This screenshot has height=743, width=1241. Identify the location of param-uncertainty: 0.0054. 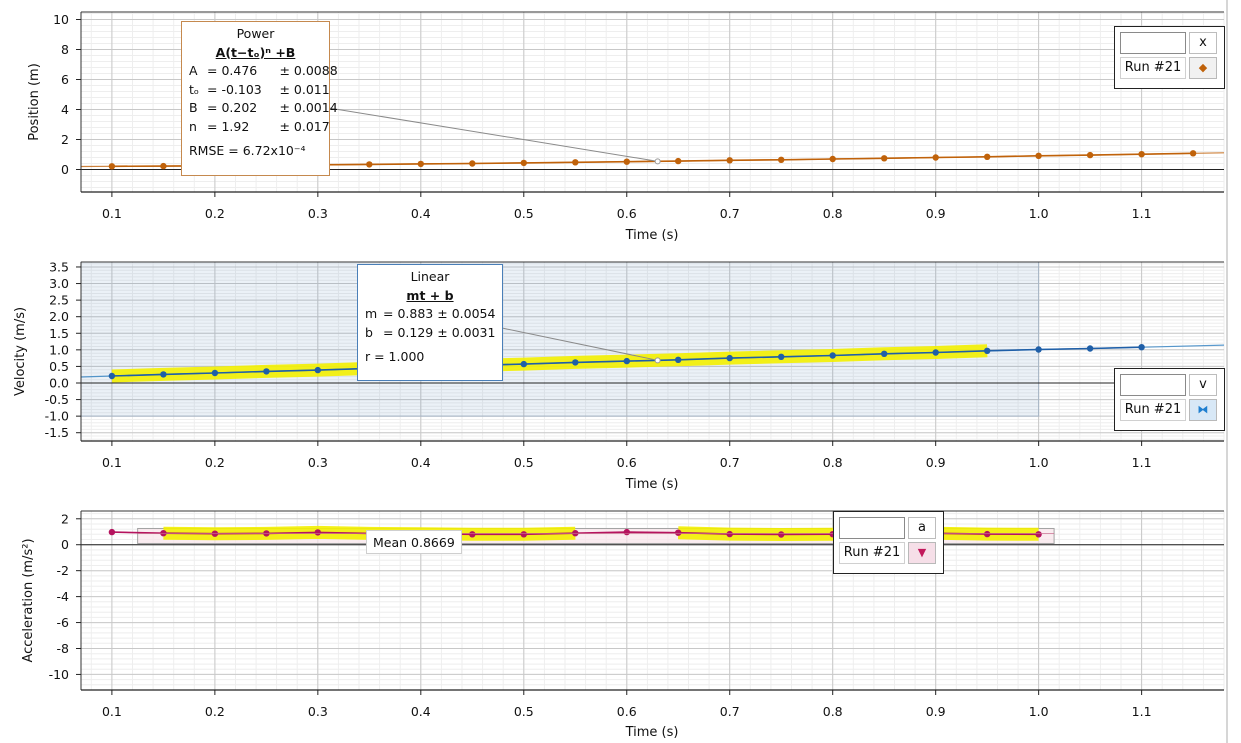
(473, 313).